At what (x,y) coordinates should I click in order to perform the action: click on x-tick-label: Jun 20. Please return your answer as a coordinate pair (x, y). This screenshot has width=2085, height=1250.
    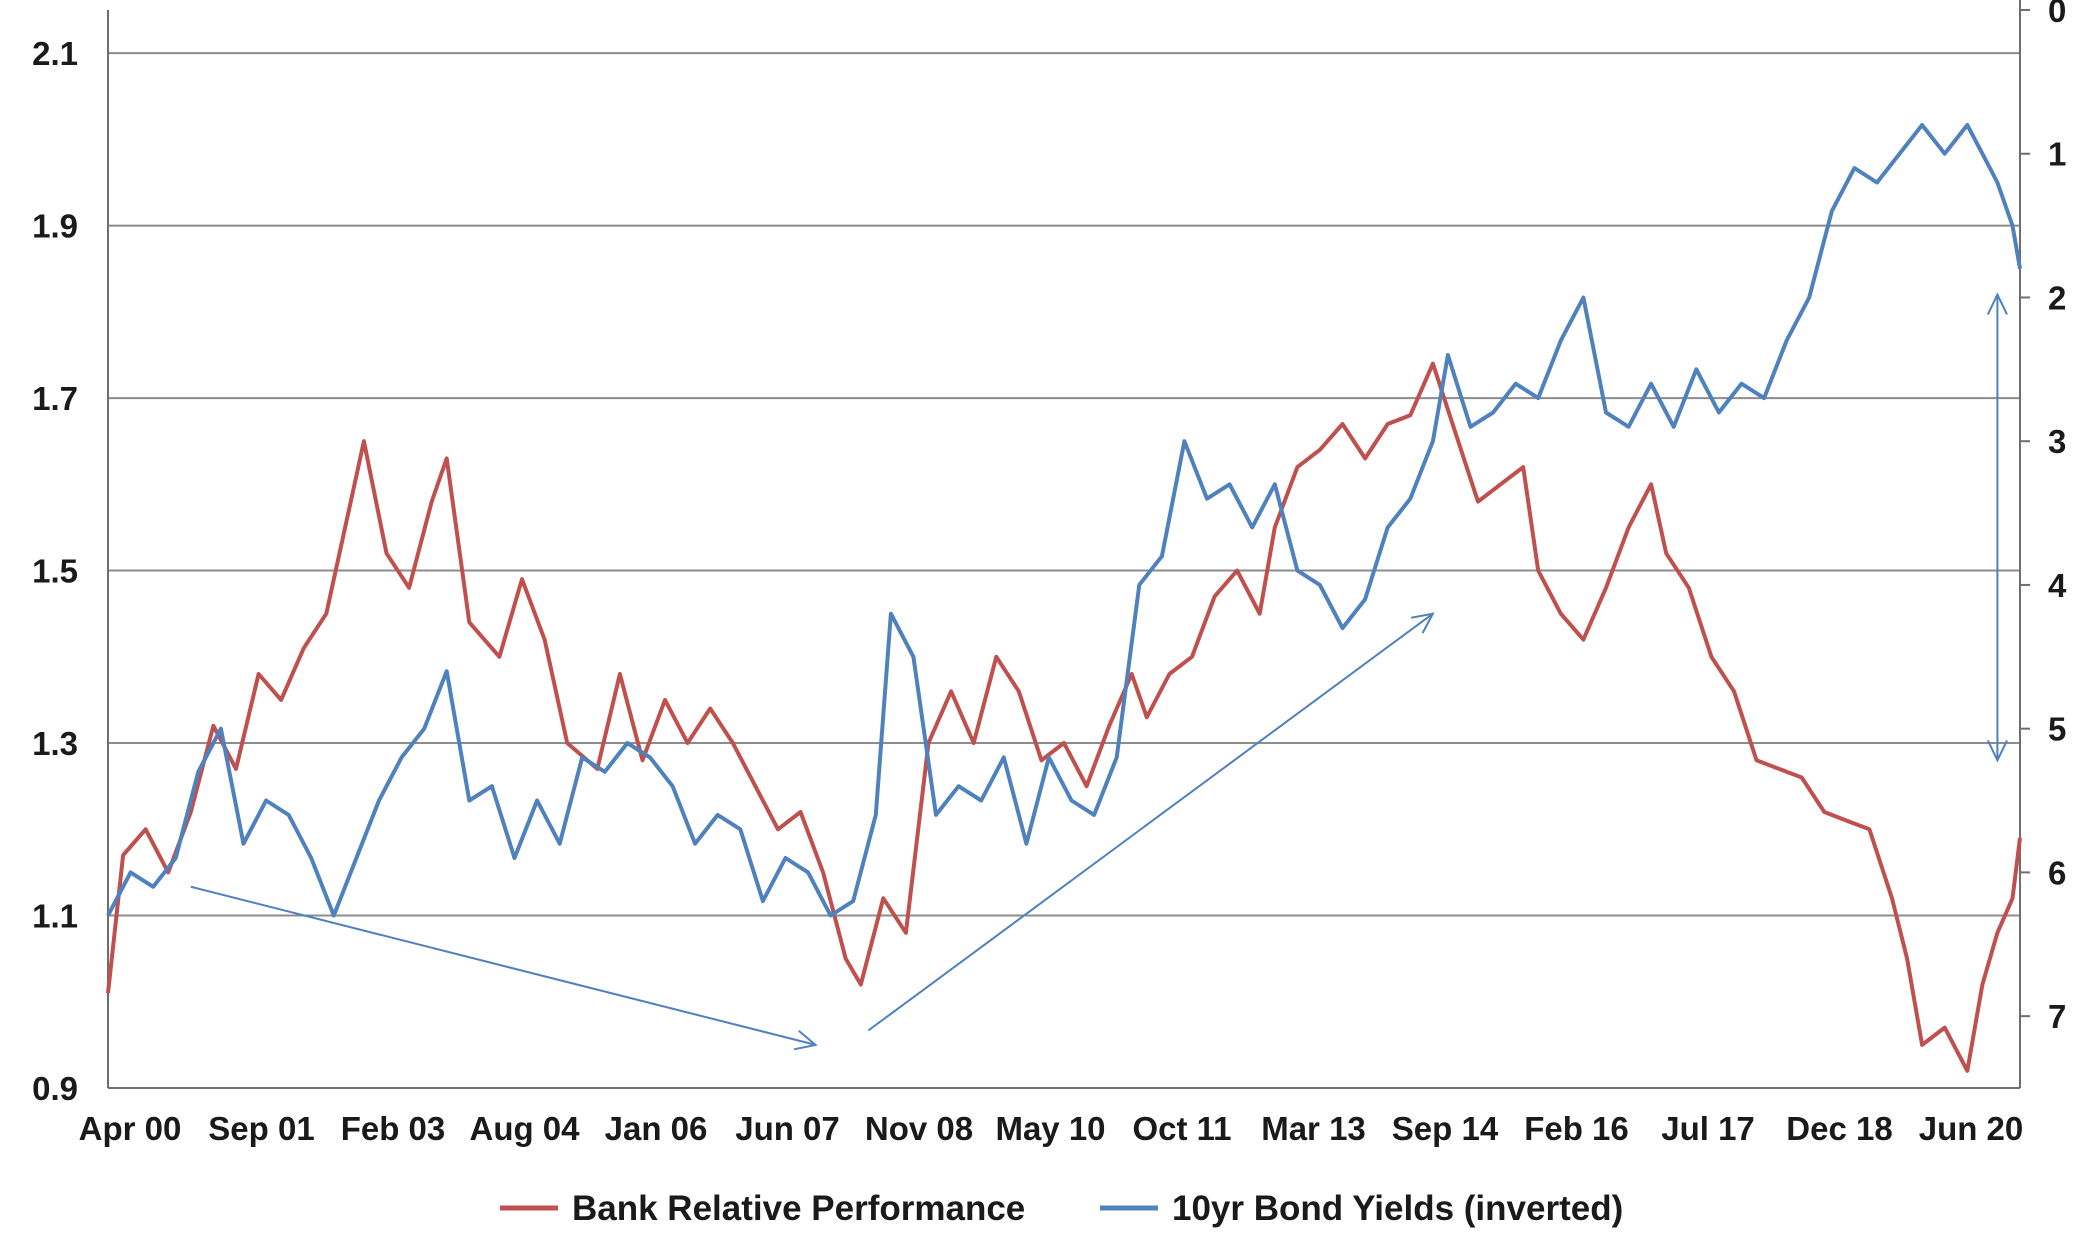
    Looking at the image, I should click on (1971, 1128).